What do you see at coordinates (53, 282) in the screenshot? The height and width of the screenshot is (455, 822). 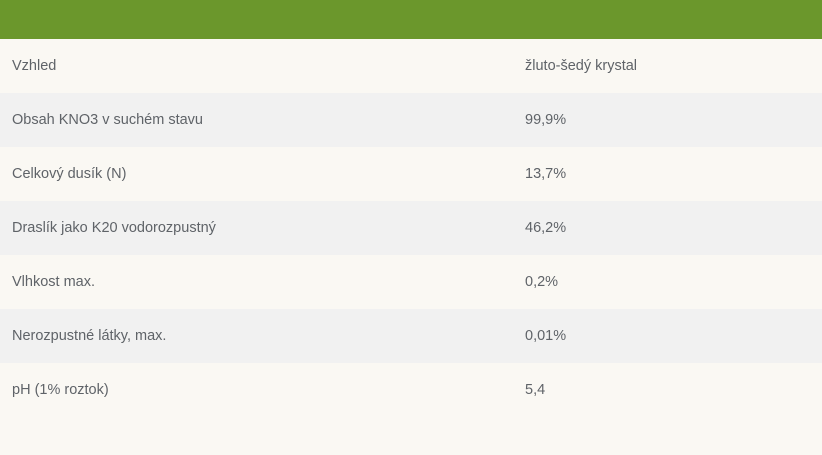 I see `spec-label: Vlhkost max.` at bounding box center [53, 282].